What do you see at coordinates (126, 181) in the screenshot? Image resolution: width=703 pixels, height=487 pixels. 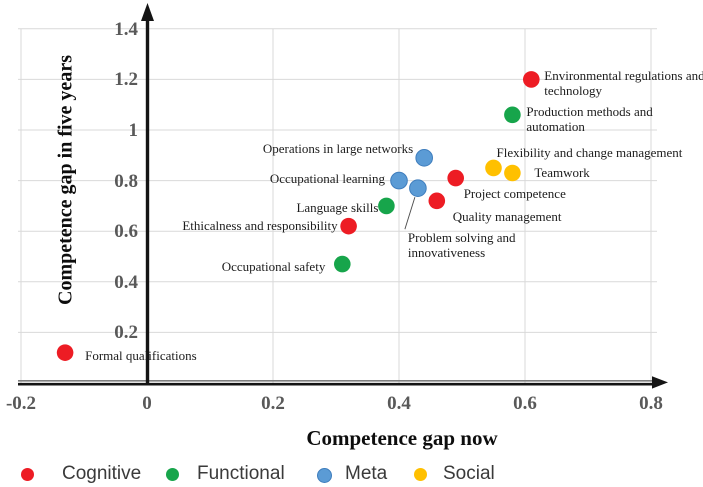 I see `y-tick-label: 0.8` at bounding box center [126, 181].